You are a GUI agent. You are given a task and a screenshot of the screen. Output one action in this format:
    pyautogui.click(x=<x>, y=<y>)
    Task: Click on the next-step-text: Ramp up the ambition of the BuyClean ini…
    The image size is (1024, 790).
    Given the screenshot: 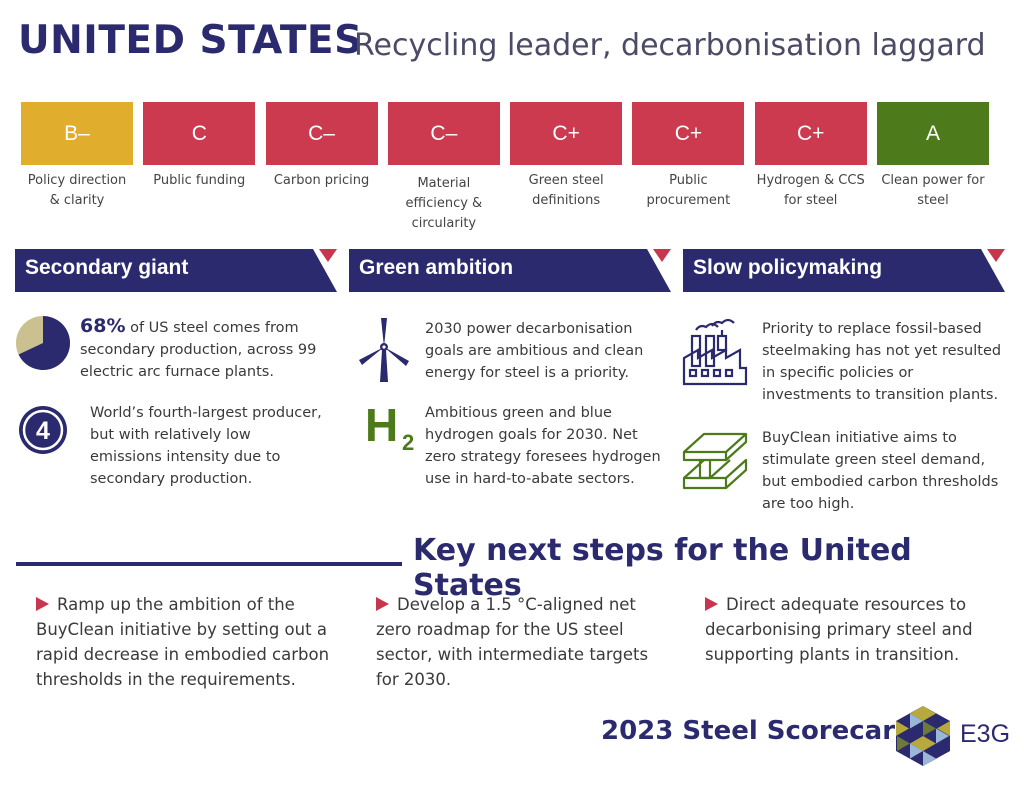 What is the action you would take?
    pyautogui.click(x=183, y=642)
    